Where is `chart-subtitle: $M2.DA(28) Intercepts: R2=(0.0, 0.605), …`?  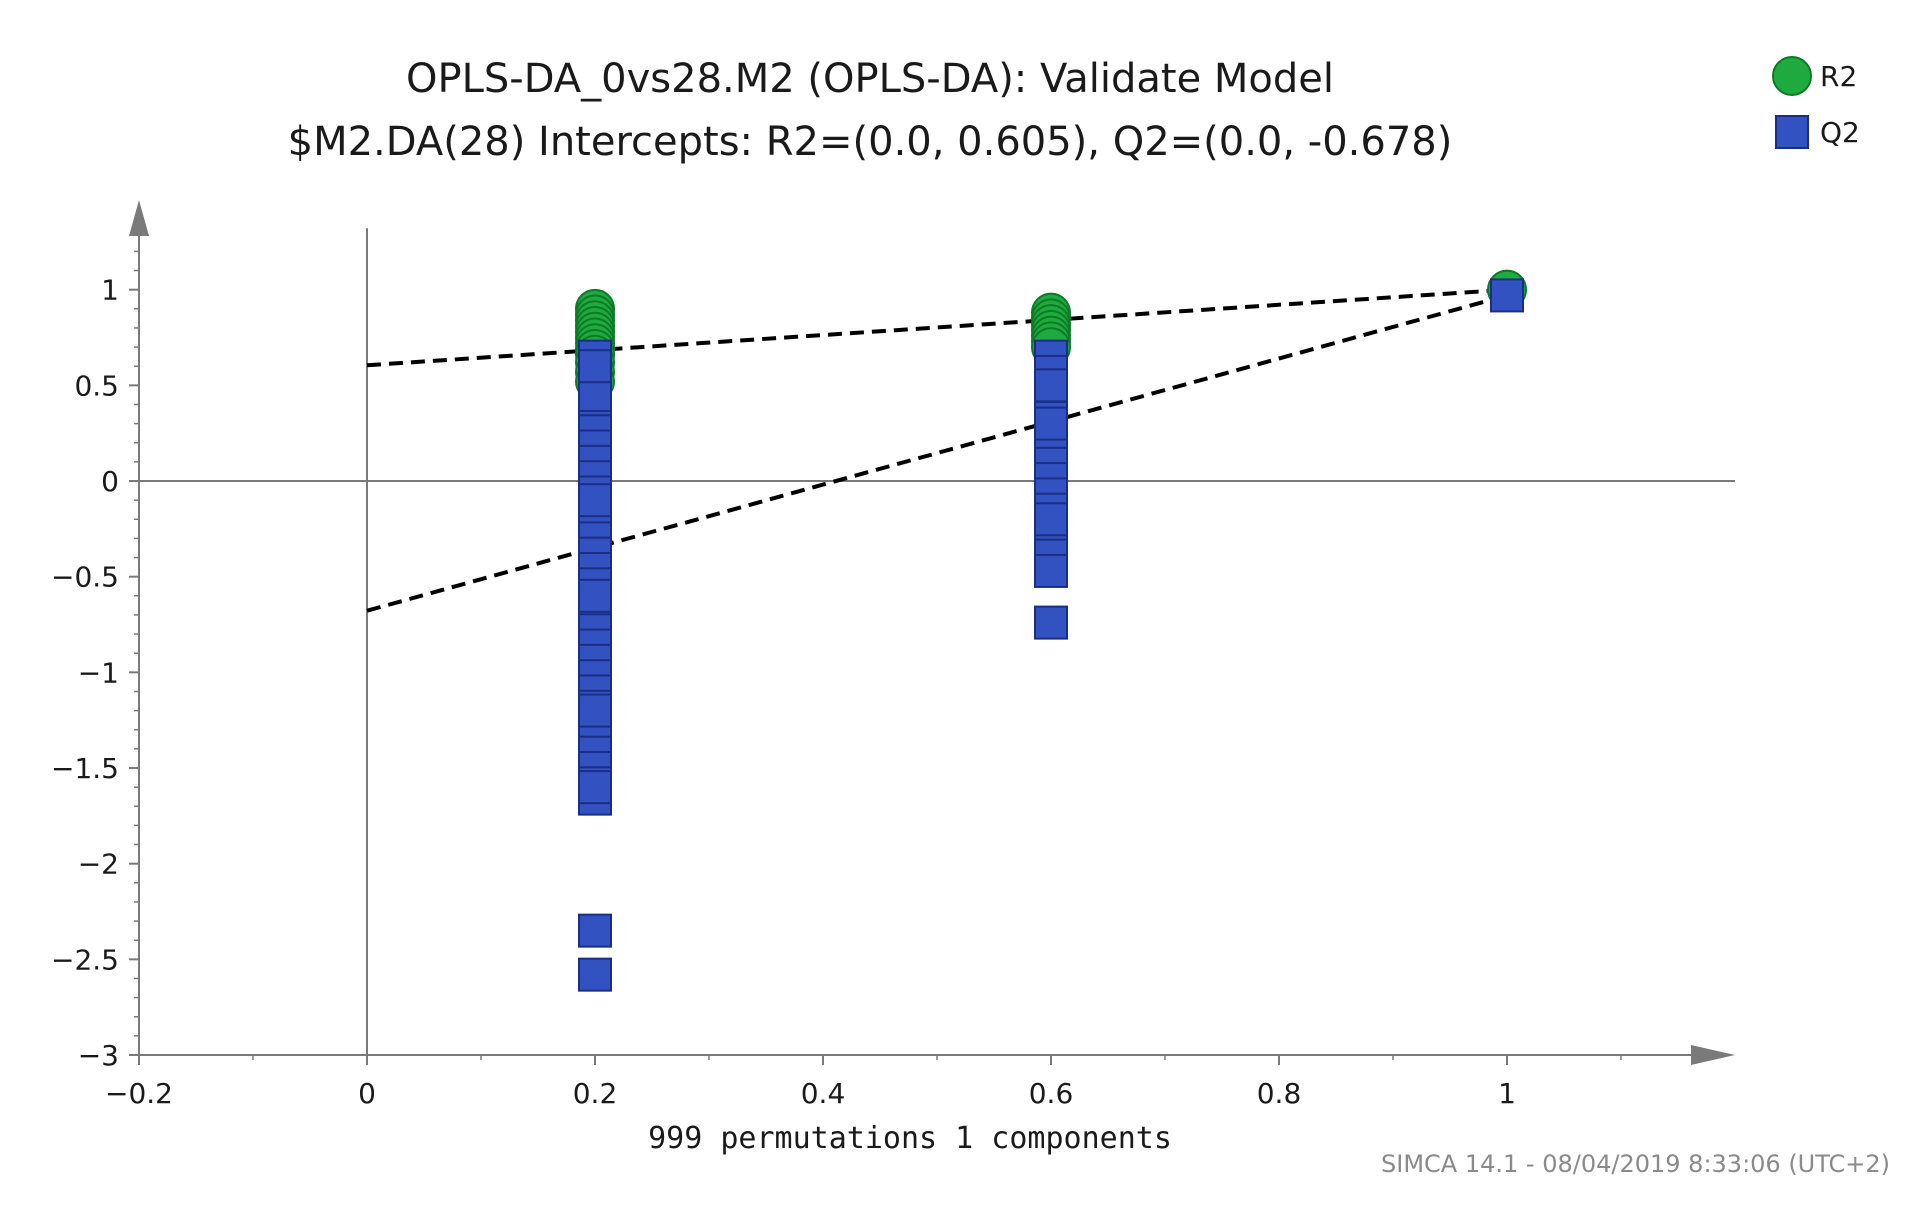
chart-subtitle: $M2.DA(28) Intercepts: R2=(0.0, 0.605), … is located at coordinates (870, 142).